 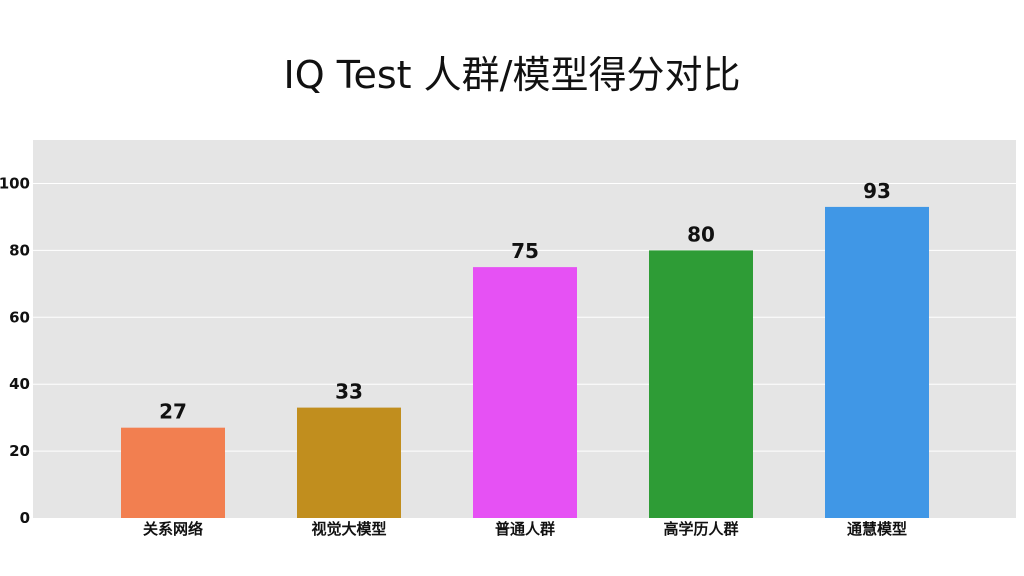 I want to click on bar-value-label: 80, so click(x=701, y=234).